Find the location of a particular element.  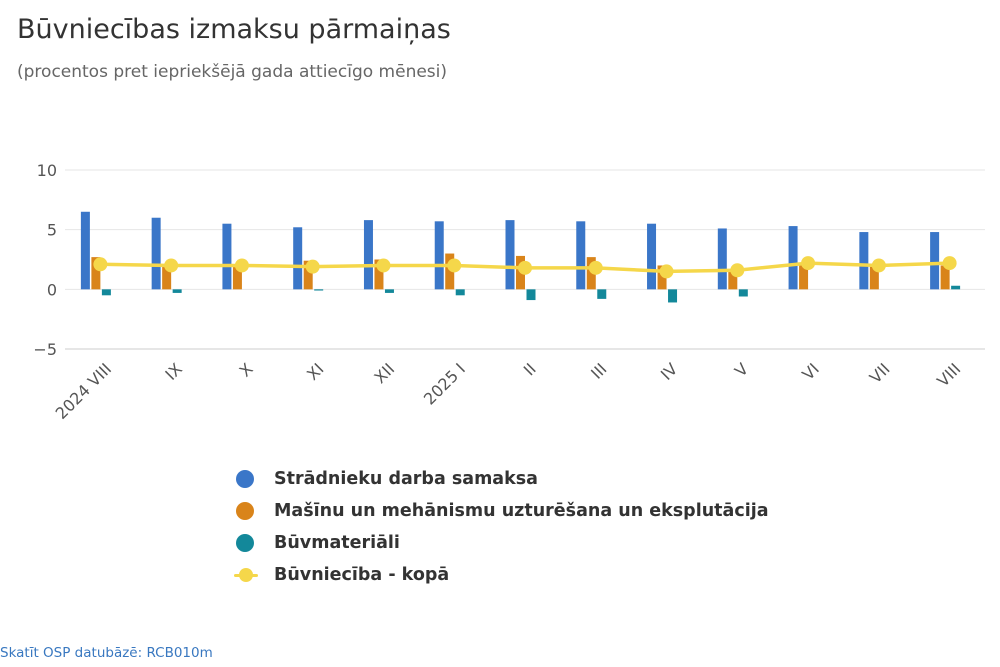

legend-item-materials: Būvmateriāli is located at coordinates (501, 543).